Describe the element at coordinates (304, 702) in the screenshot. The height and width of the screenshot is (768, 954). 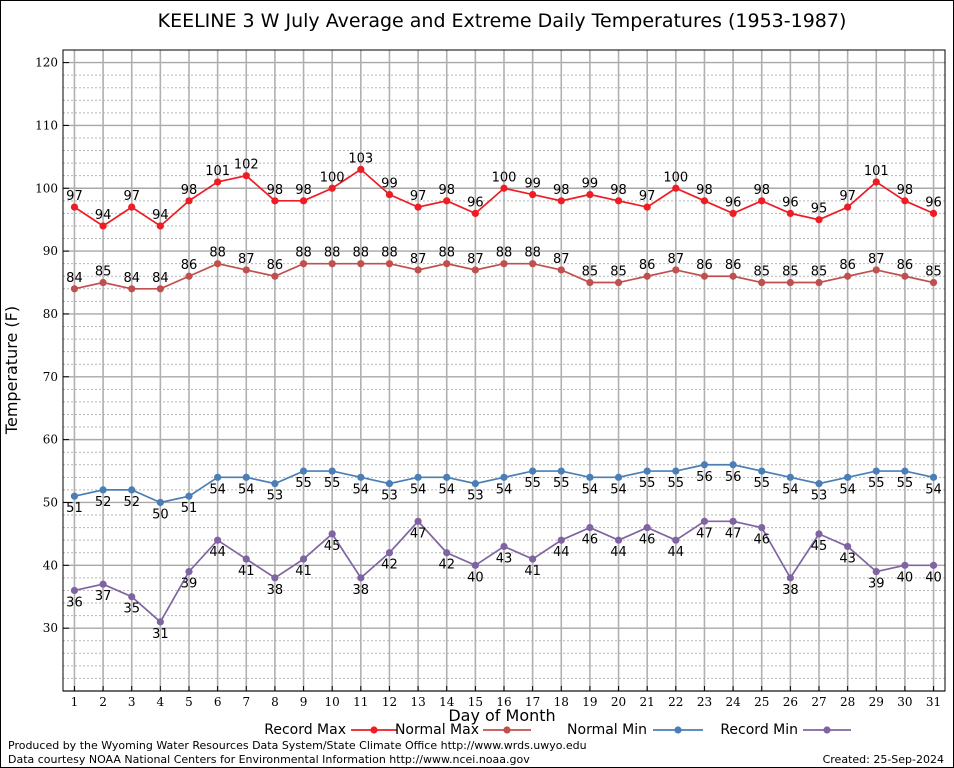
I see `x-tick-label: 9` at that location.